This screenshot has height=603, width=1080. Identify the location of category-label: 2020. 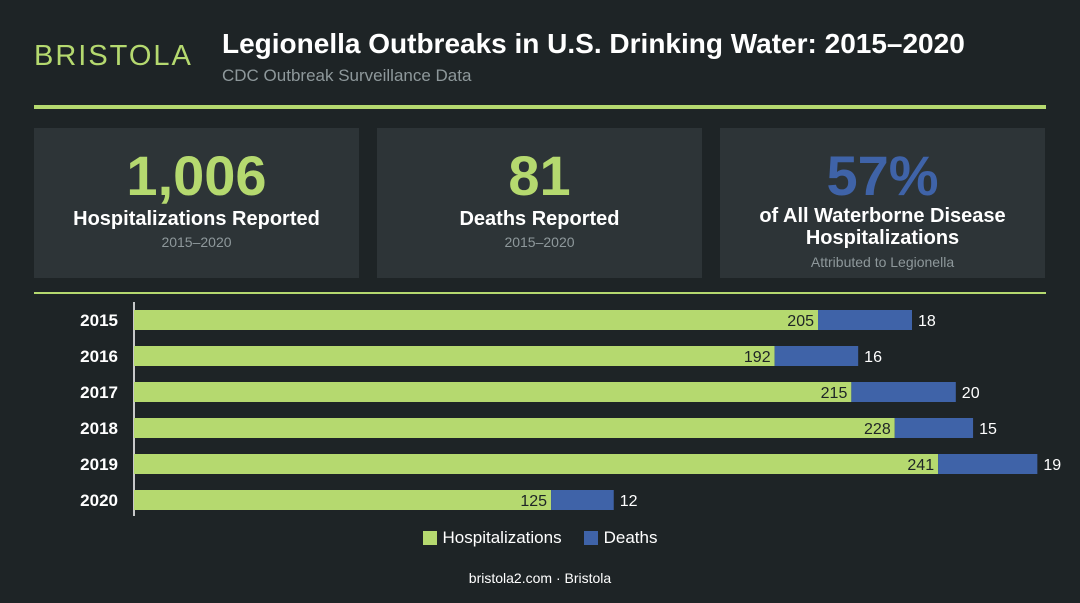
(99, 500).